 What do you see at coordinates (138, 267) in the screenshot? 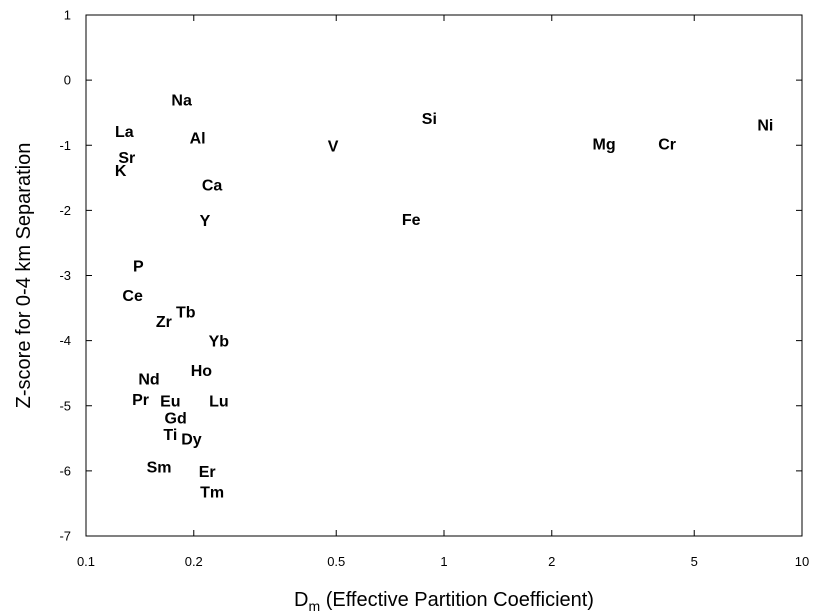
I see `data-point-p: P` at bounding box center [138, 267].